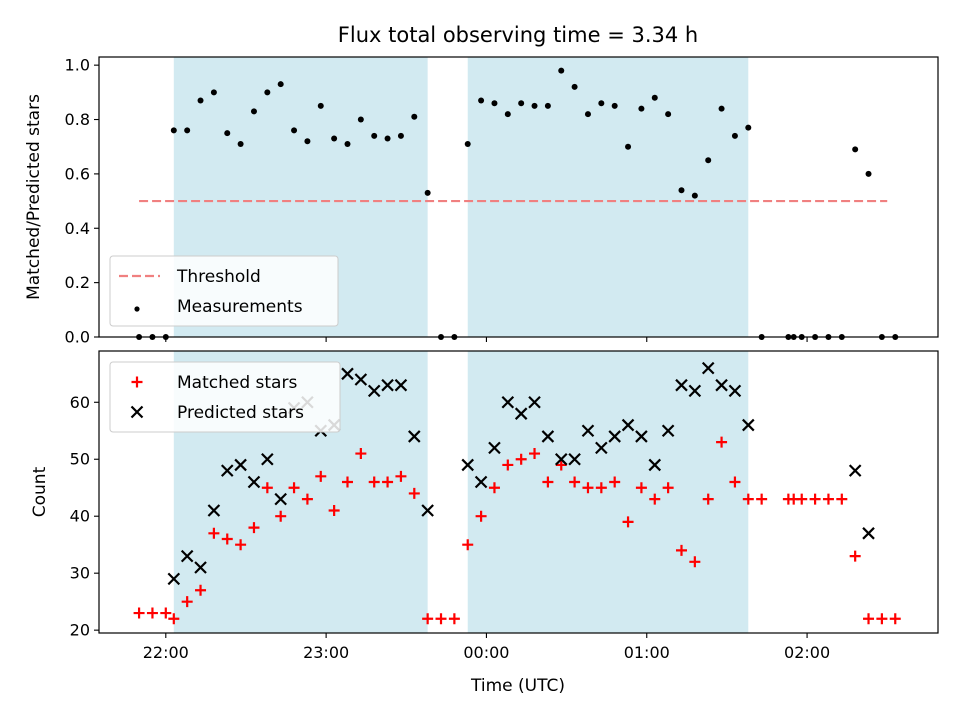  I want to click on legend-label: Measurements, so click(240, 307).